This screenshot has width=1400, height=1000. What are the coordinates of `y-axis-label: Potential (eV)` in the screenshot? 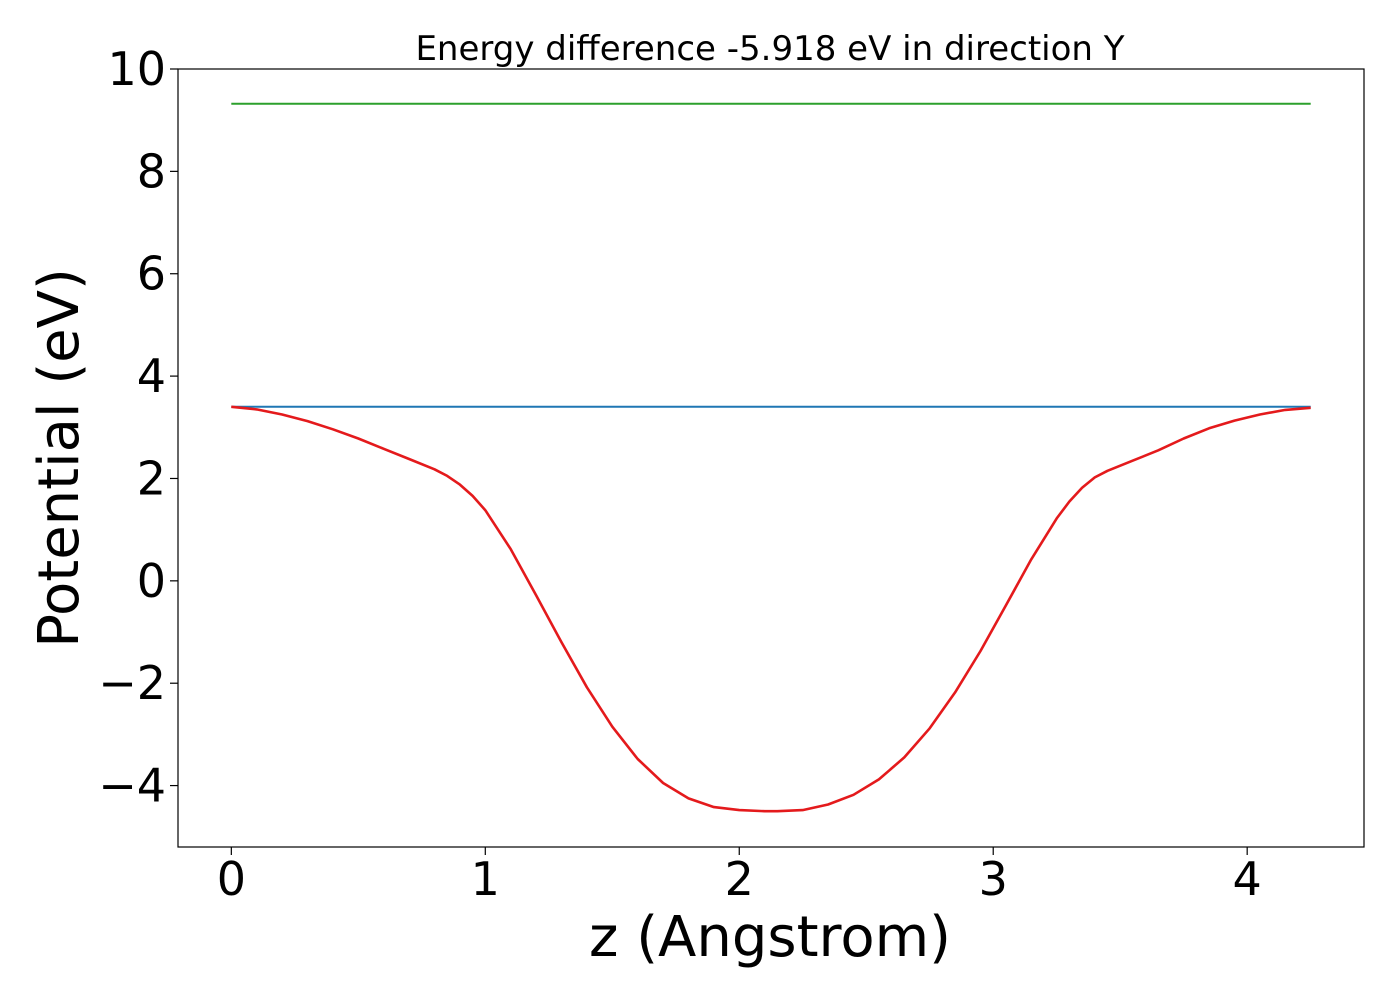 It's located at (59, 458).